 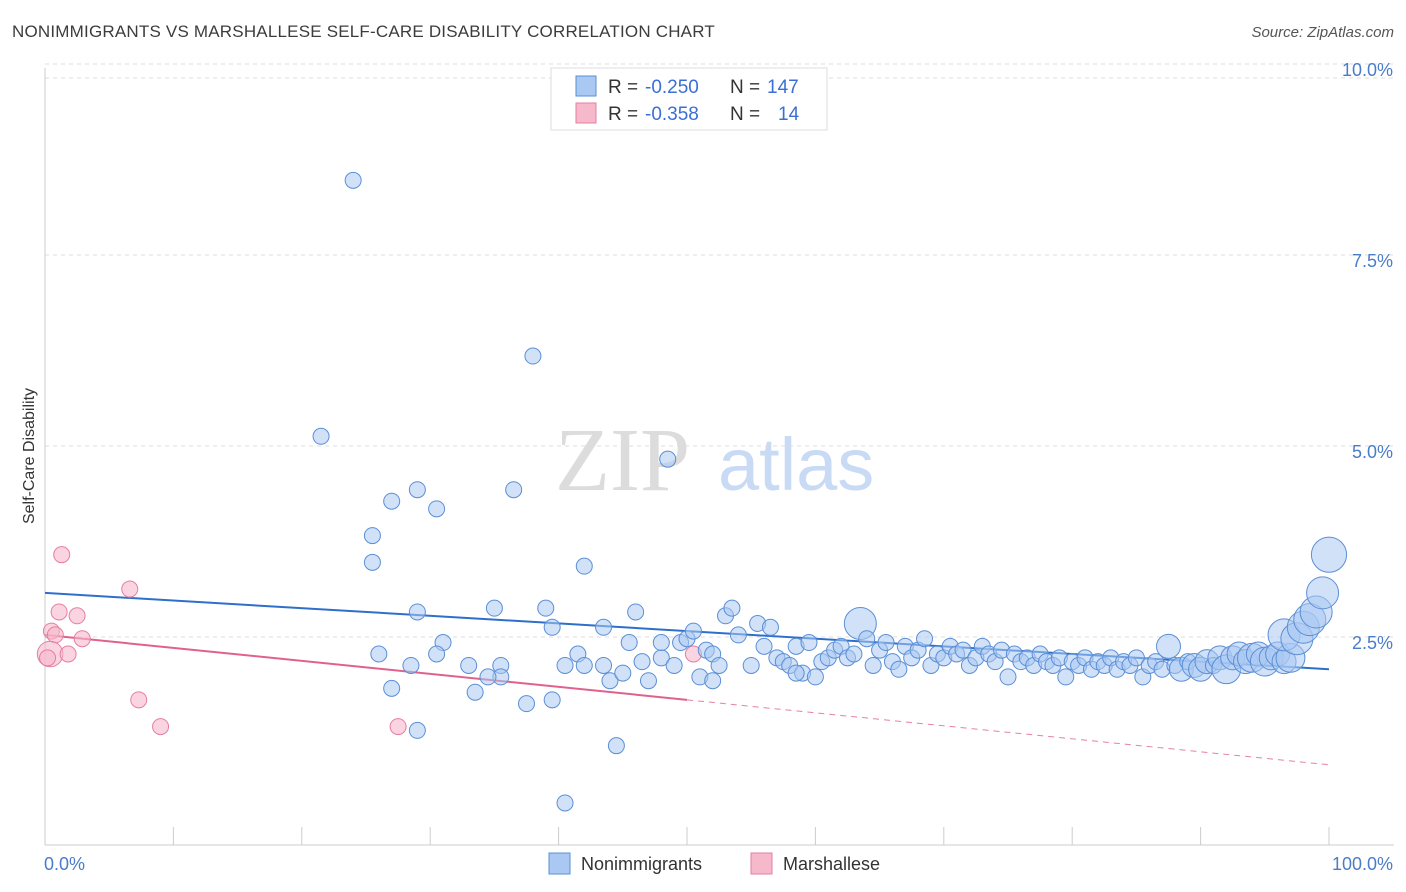 I want to click on bottom-legend-label: Marshallese, so click(x=831, y=864).